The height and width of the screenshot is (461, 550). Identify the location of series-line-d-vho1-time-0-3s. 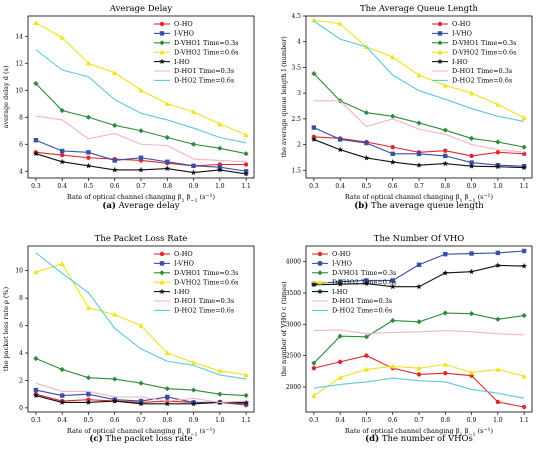
(141, 119).